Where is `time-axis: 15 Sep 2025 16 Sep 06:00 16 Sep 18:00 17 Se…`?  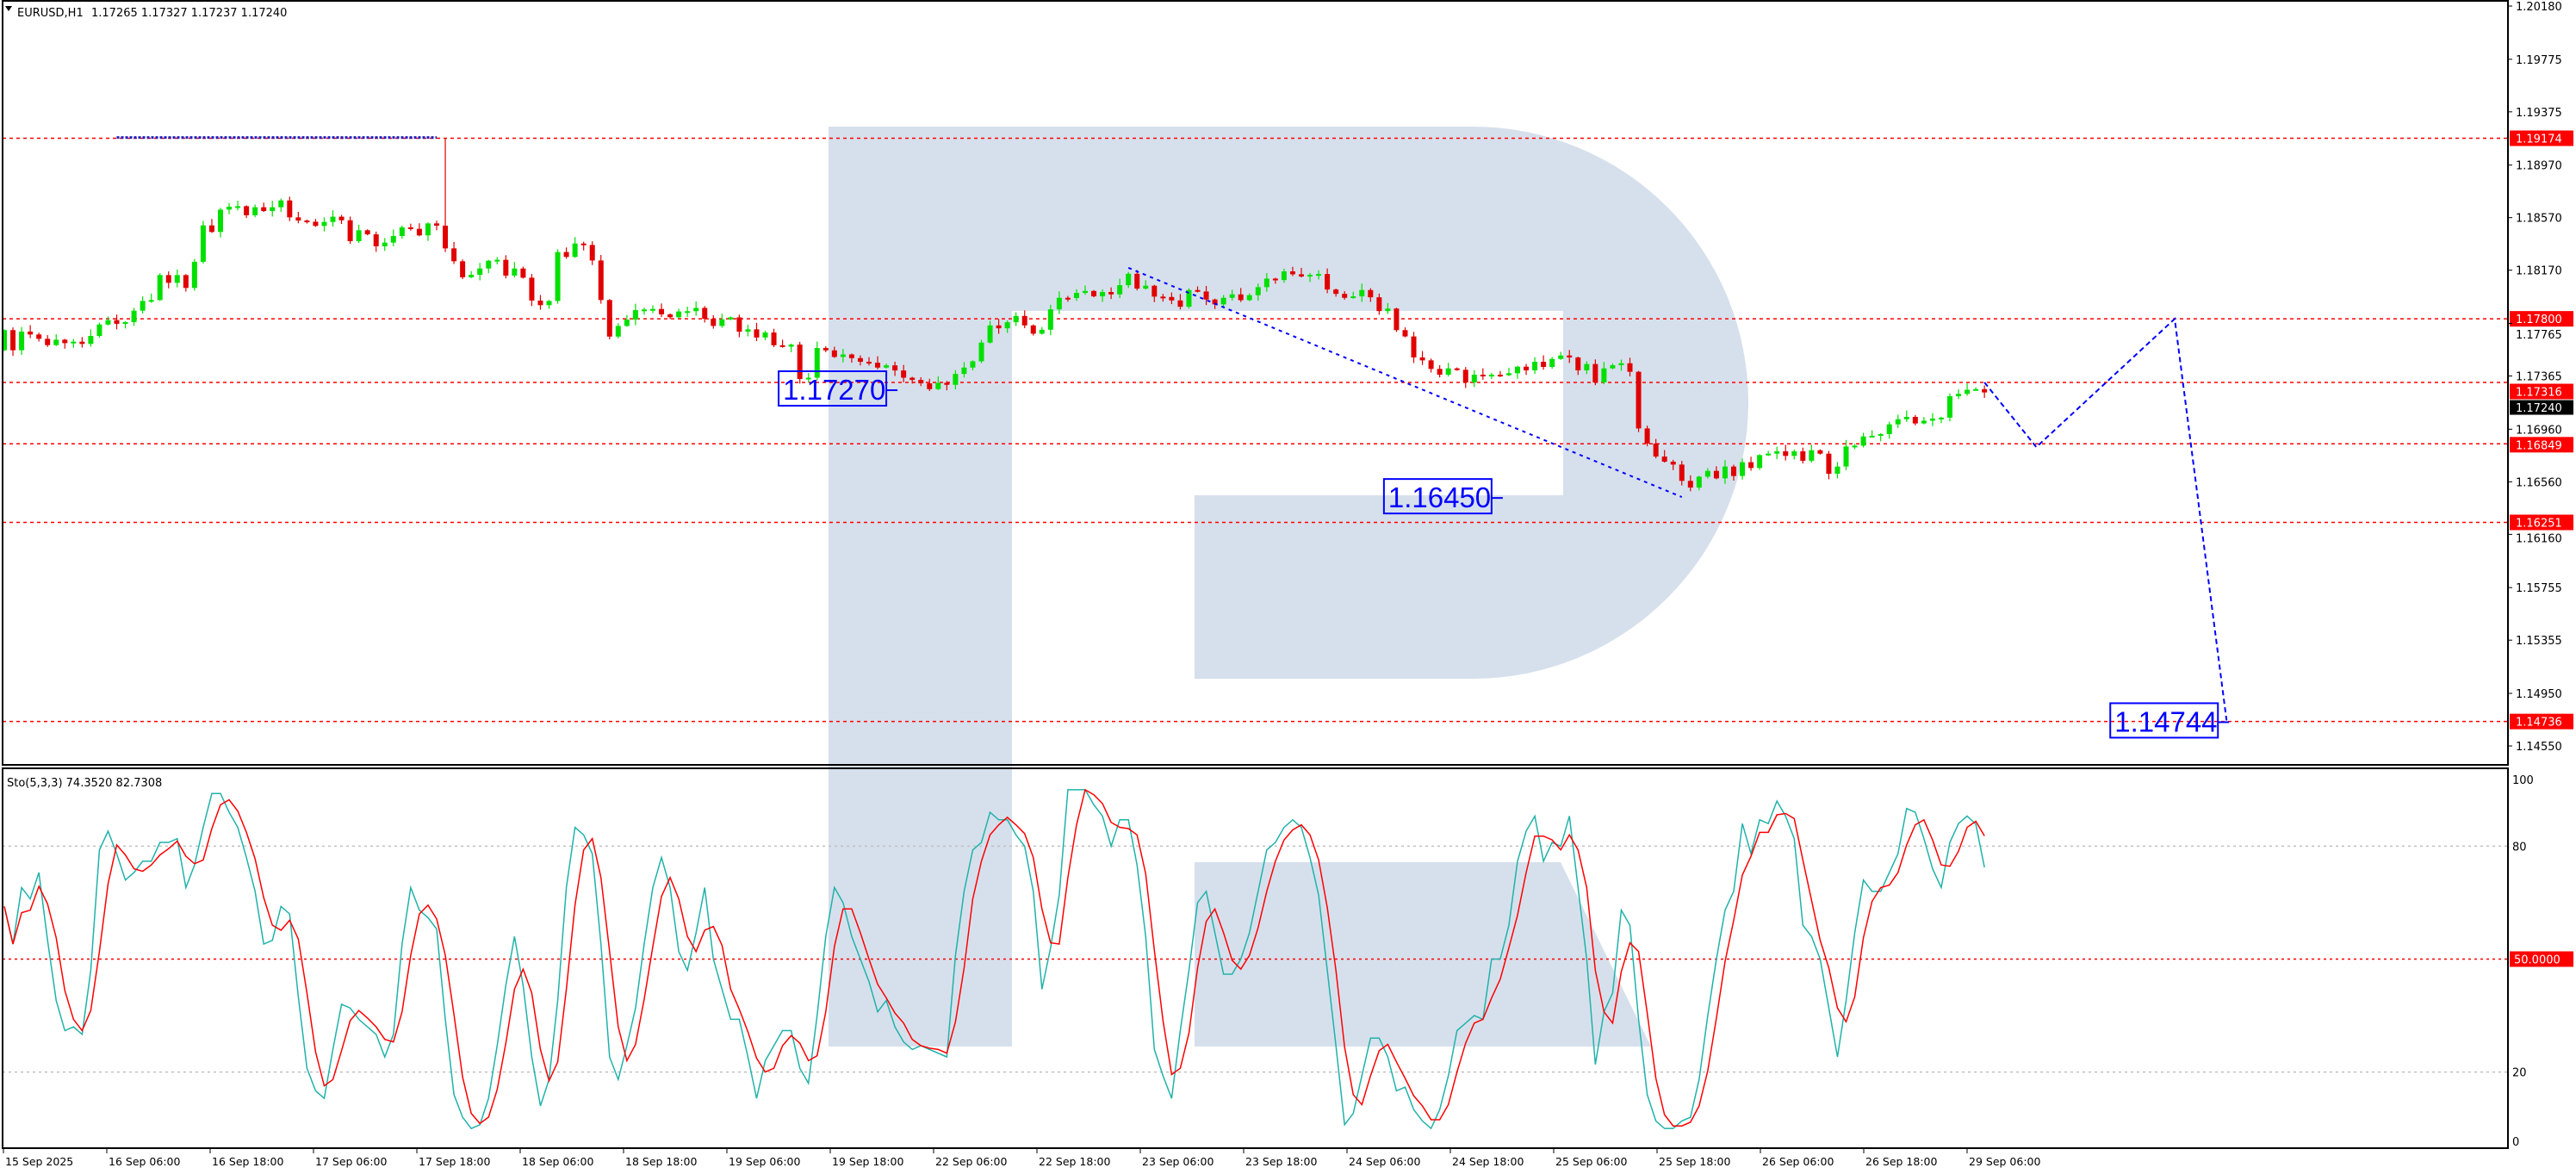
time-axis: 15 Sep 2025 16 Sep 06:00 16 Sep 18:00 17 Se… is located at coordinates (1022, 1158).